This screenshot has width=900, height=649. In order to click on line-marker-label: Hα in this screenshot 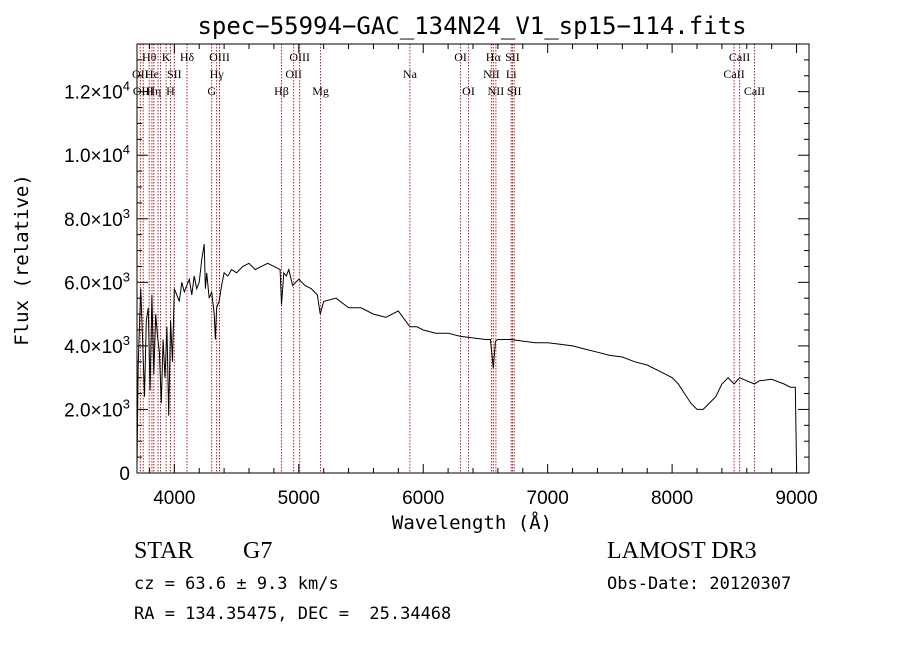, I will do `click(494, 57)`.